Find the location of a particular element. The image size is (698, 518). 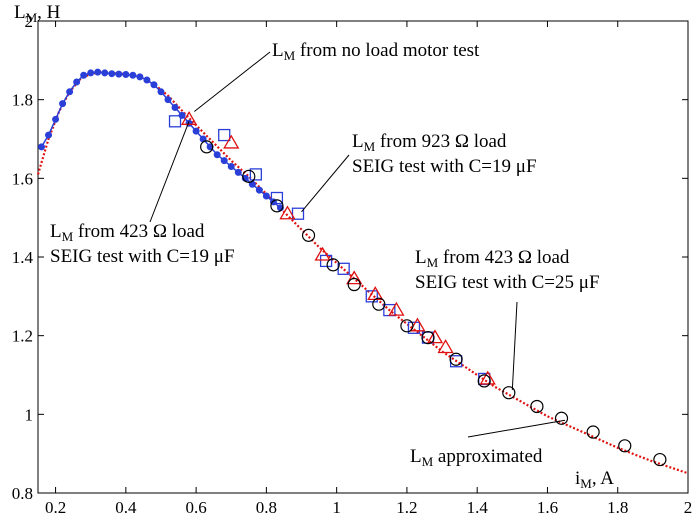

x-axis-title-part: i is located at coordinates (577, 478).